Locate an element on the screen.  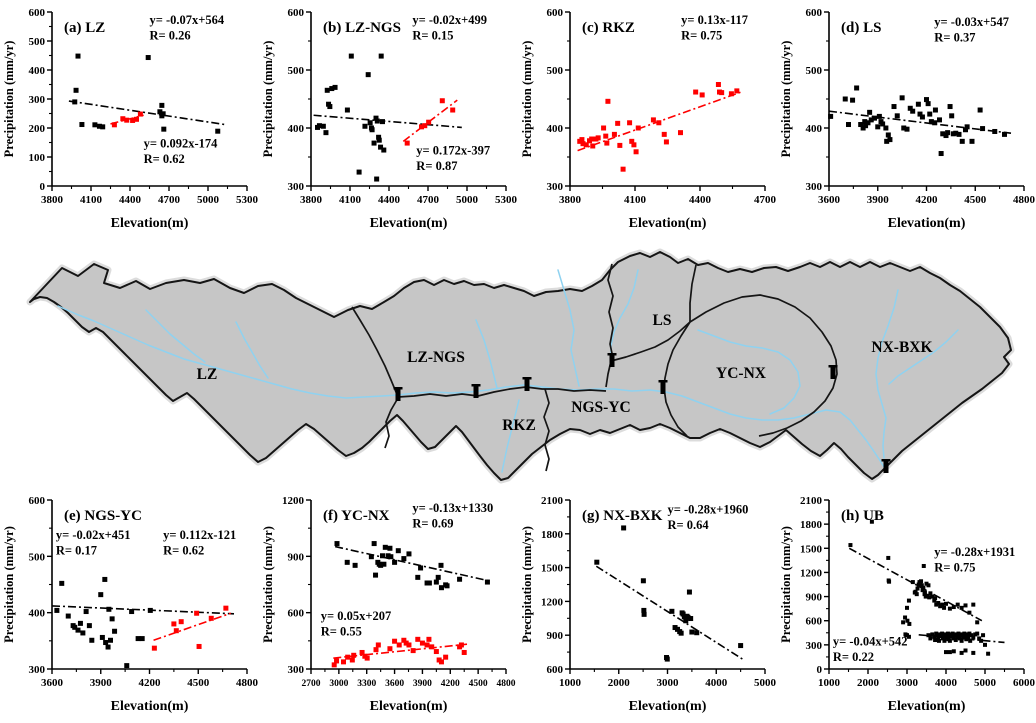
axes: 3800 4100 4400 4700 300 400 500 600 is located at coordinates (662, 106).